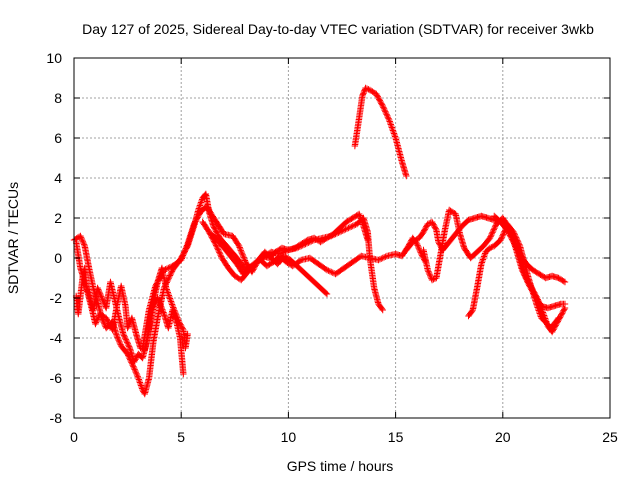 Image resolution: width=640 pixels, height=480 pixels. I want to click on y-tick-label: 6, so click(58, 138).